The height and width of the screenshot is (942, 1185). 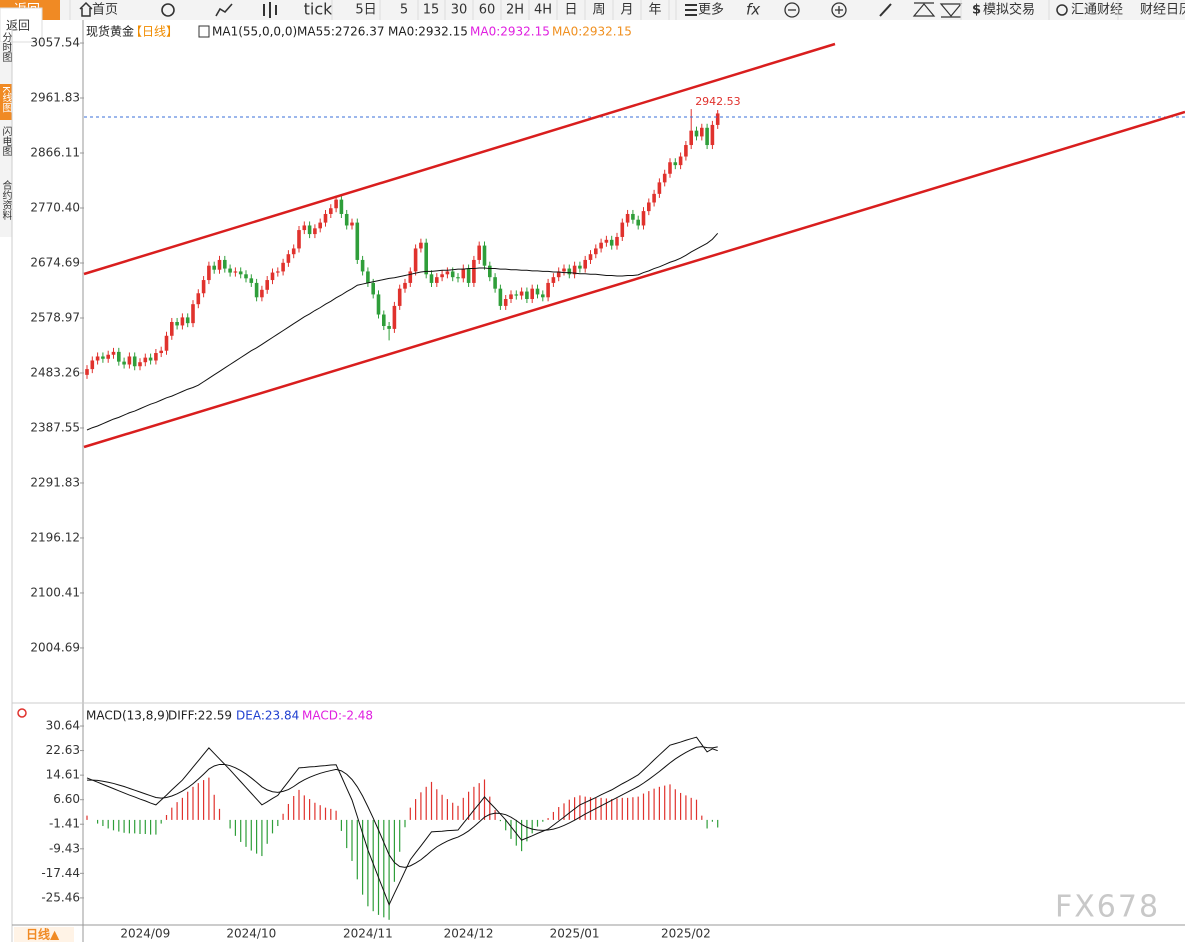 I want to click on zoom-in-plus, so click(x=839, y=10).